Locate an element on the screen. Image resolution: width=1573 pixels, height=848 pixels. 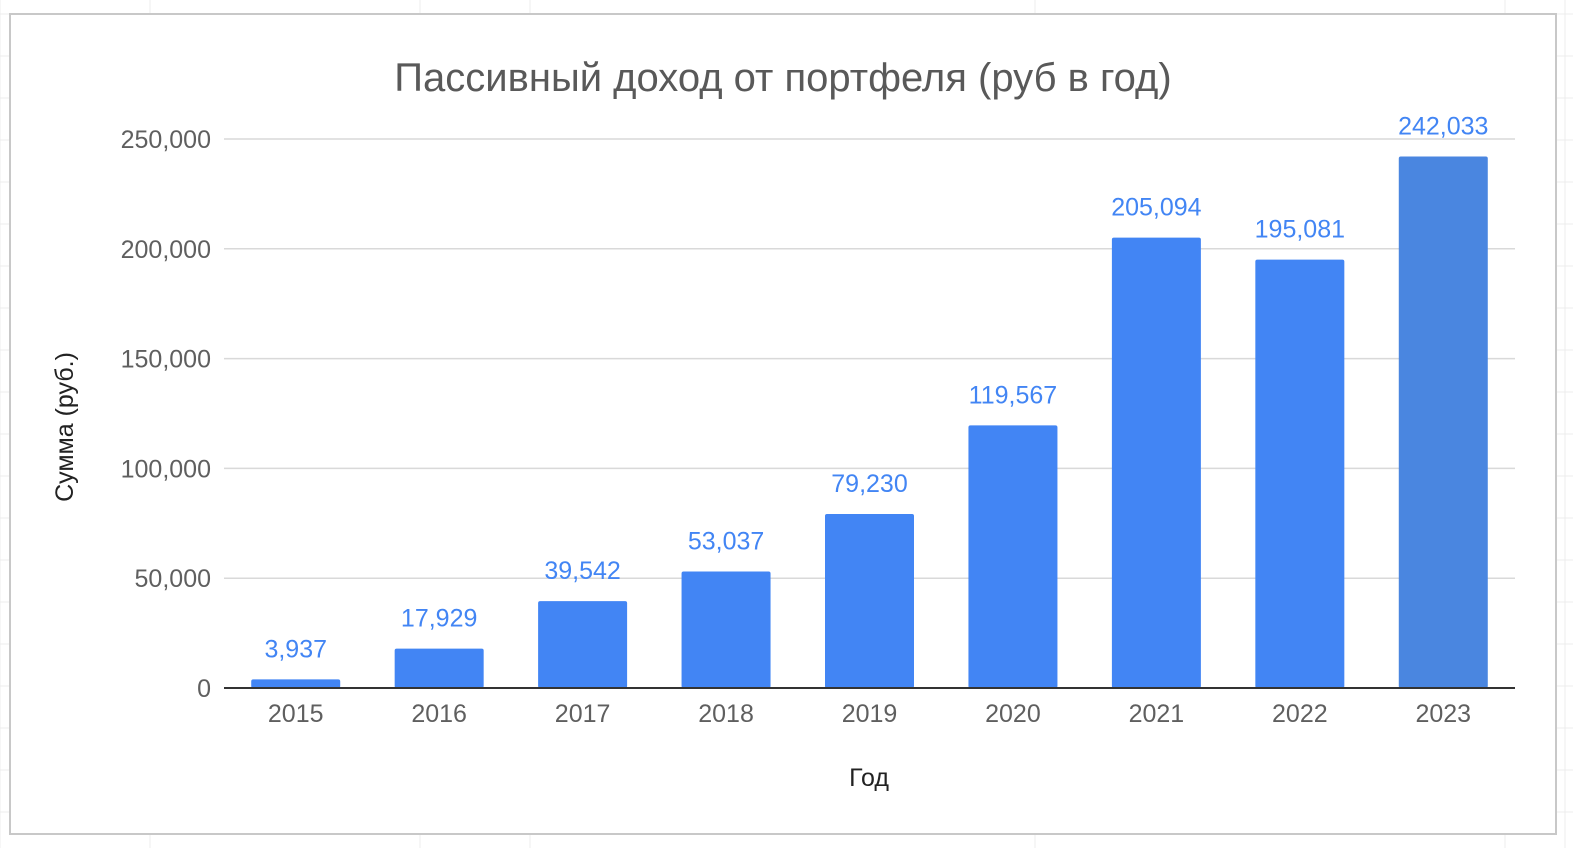
bar-2023 is located at coordinates (1443, 422).